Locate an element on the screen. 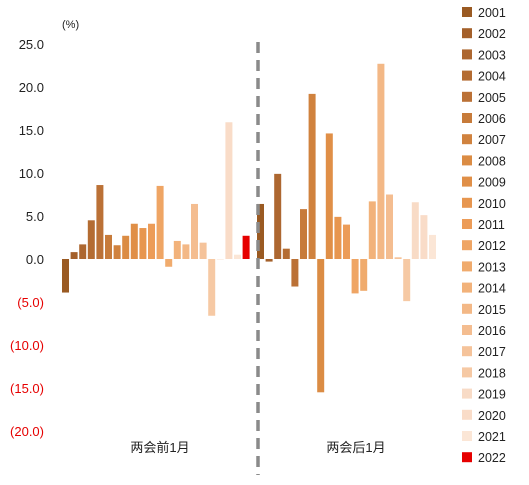 The width and height of the screenshot is (529, 485). legend-label-2020: 2020 is located at coordinates (492, 416).